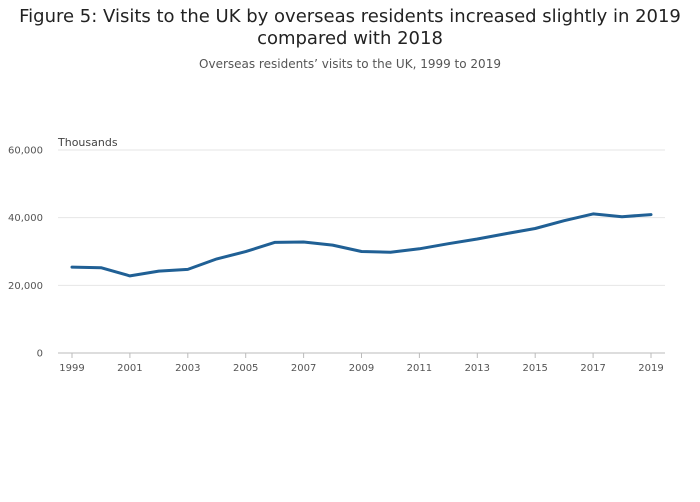 Image resolution: width=700 pixels, height=502 pixels. What do you see at coordinates (87, 142) in the screenshot?
I see `y-axis-unit-label: Thousands` at bounding box center [87, 142].